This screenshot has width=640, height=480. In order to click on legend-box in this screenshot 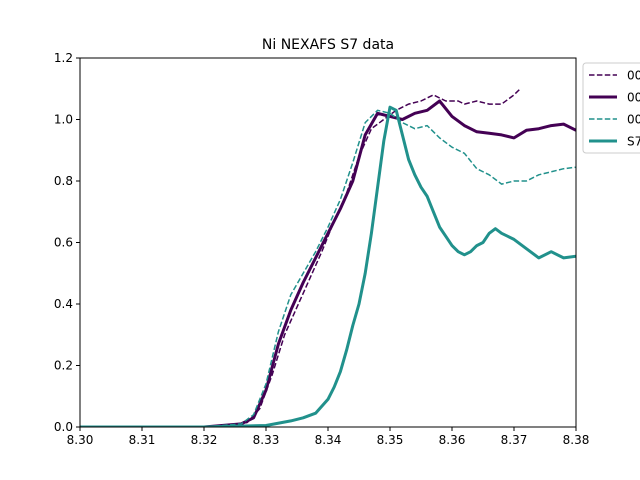, I will do `click(611, 108)`.